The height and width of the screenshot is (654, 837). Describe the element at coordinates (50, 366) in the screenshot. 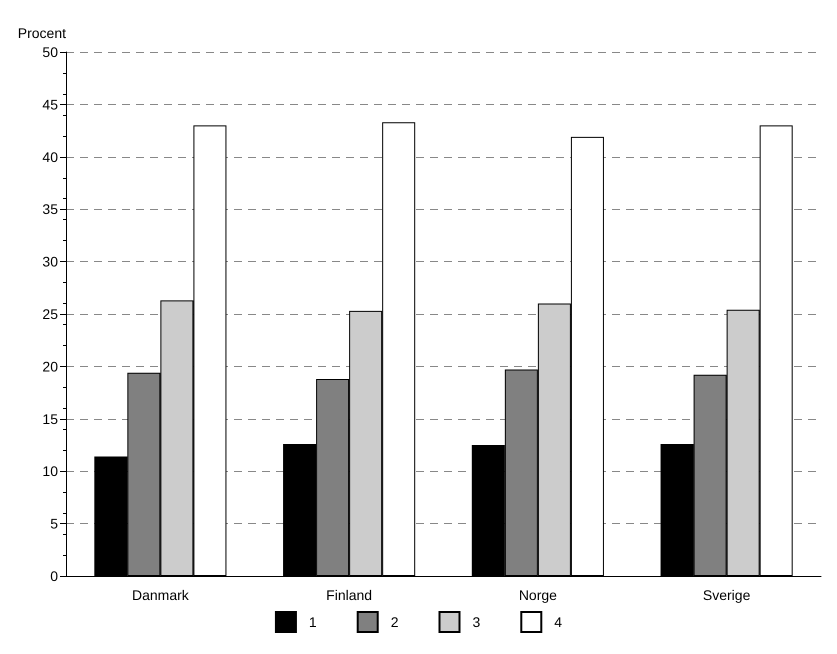

I see `y-tick-label: 20` at that location.